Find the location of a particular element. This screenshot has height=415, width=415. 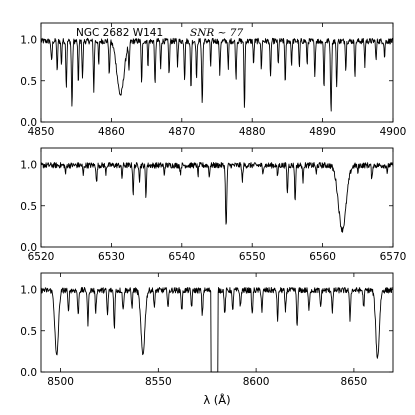

x-tick-label: 8650 is located at coordinates (354, 382).